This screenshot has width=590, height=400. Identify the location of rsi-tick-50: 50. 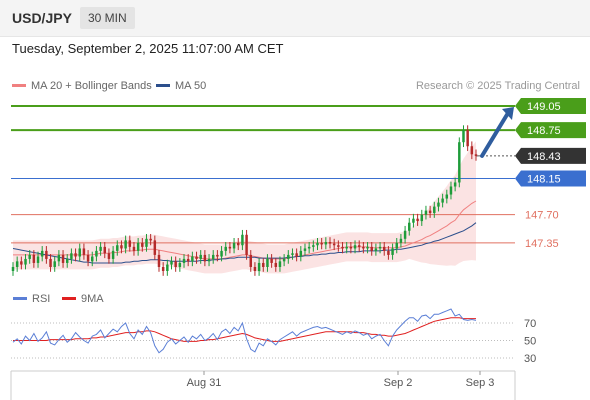
(530, 342).